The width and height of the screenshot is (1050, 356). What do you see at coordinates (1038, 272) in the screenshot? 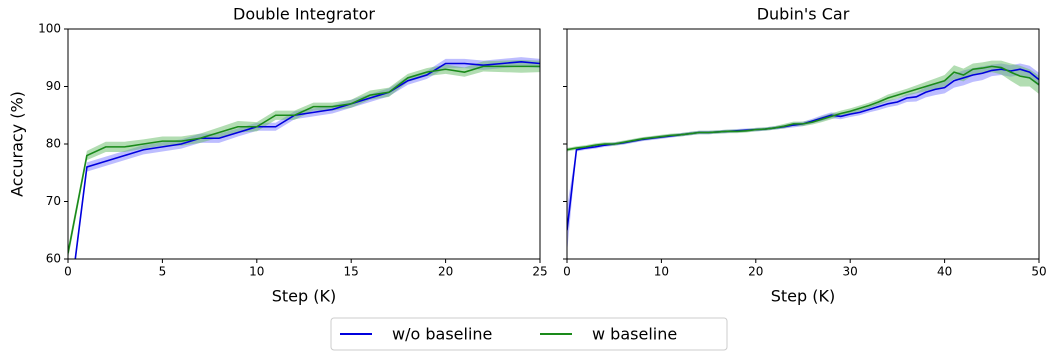
I see `x-tick-label: 50` at bounding box center [1038, 272].